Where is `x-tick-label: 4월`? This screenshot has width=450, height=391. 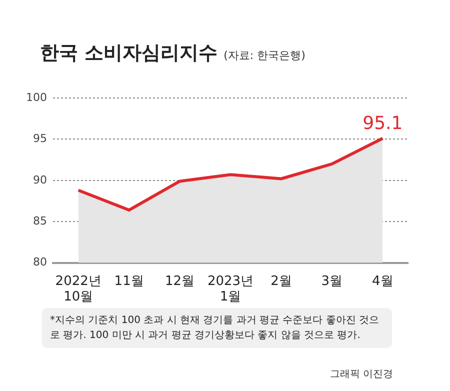 x-tick-label: 4월 is located at coordinates (383, 281).